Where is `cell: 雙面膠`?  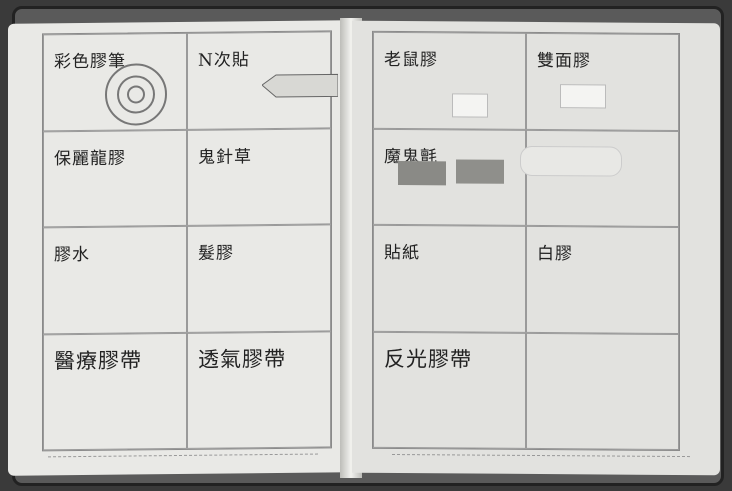 cell: 雙面膠 is located at coordinates (602, 81).